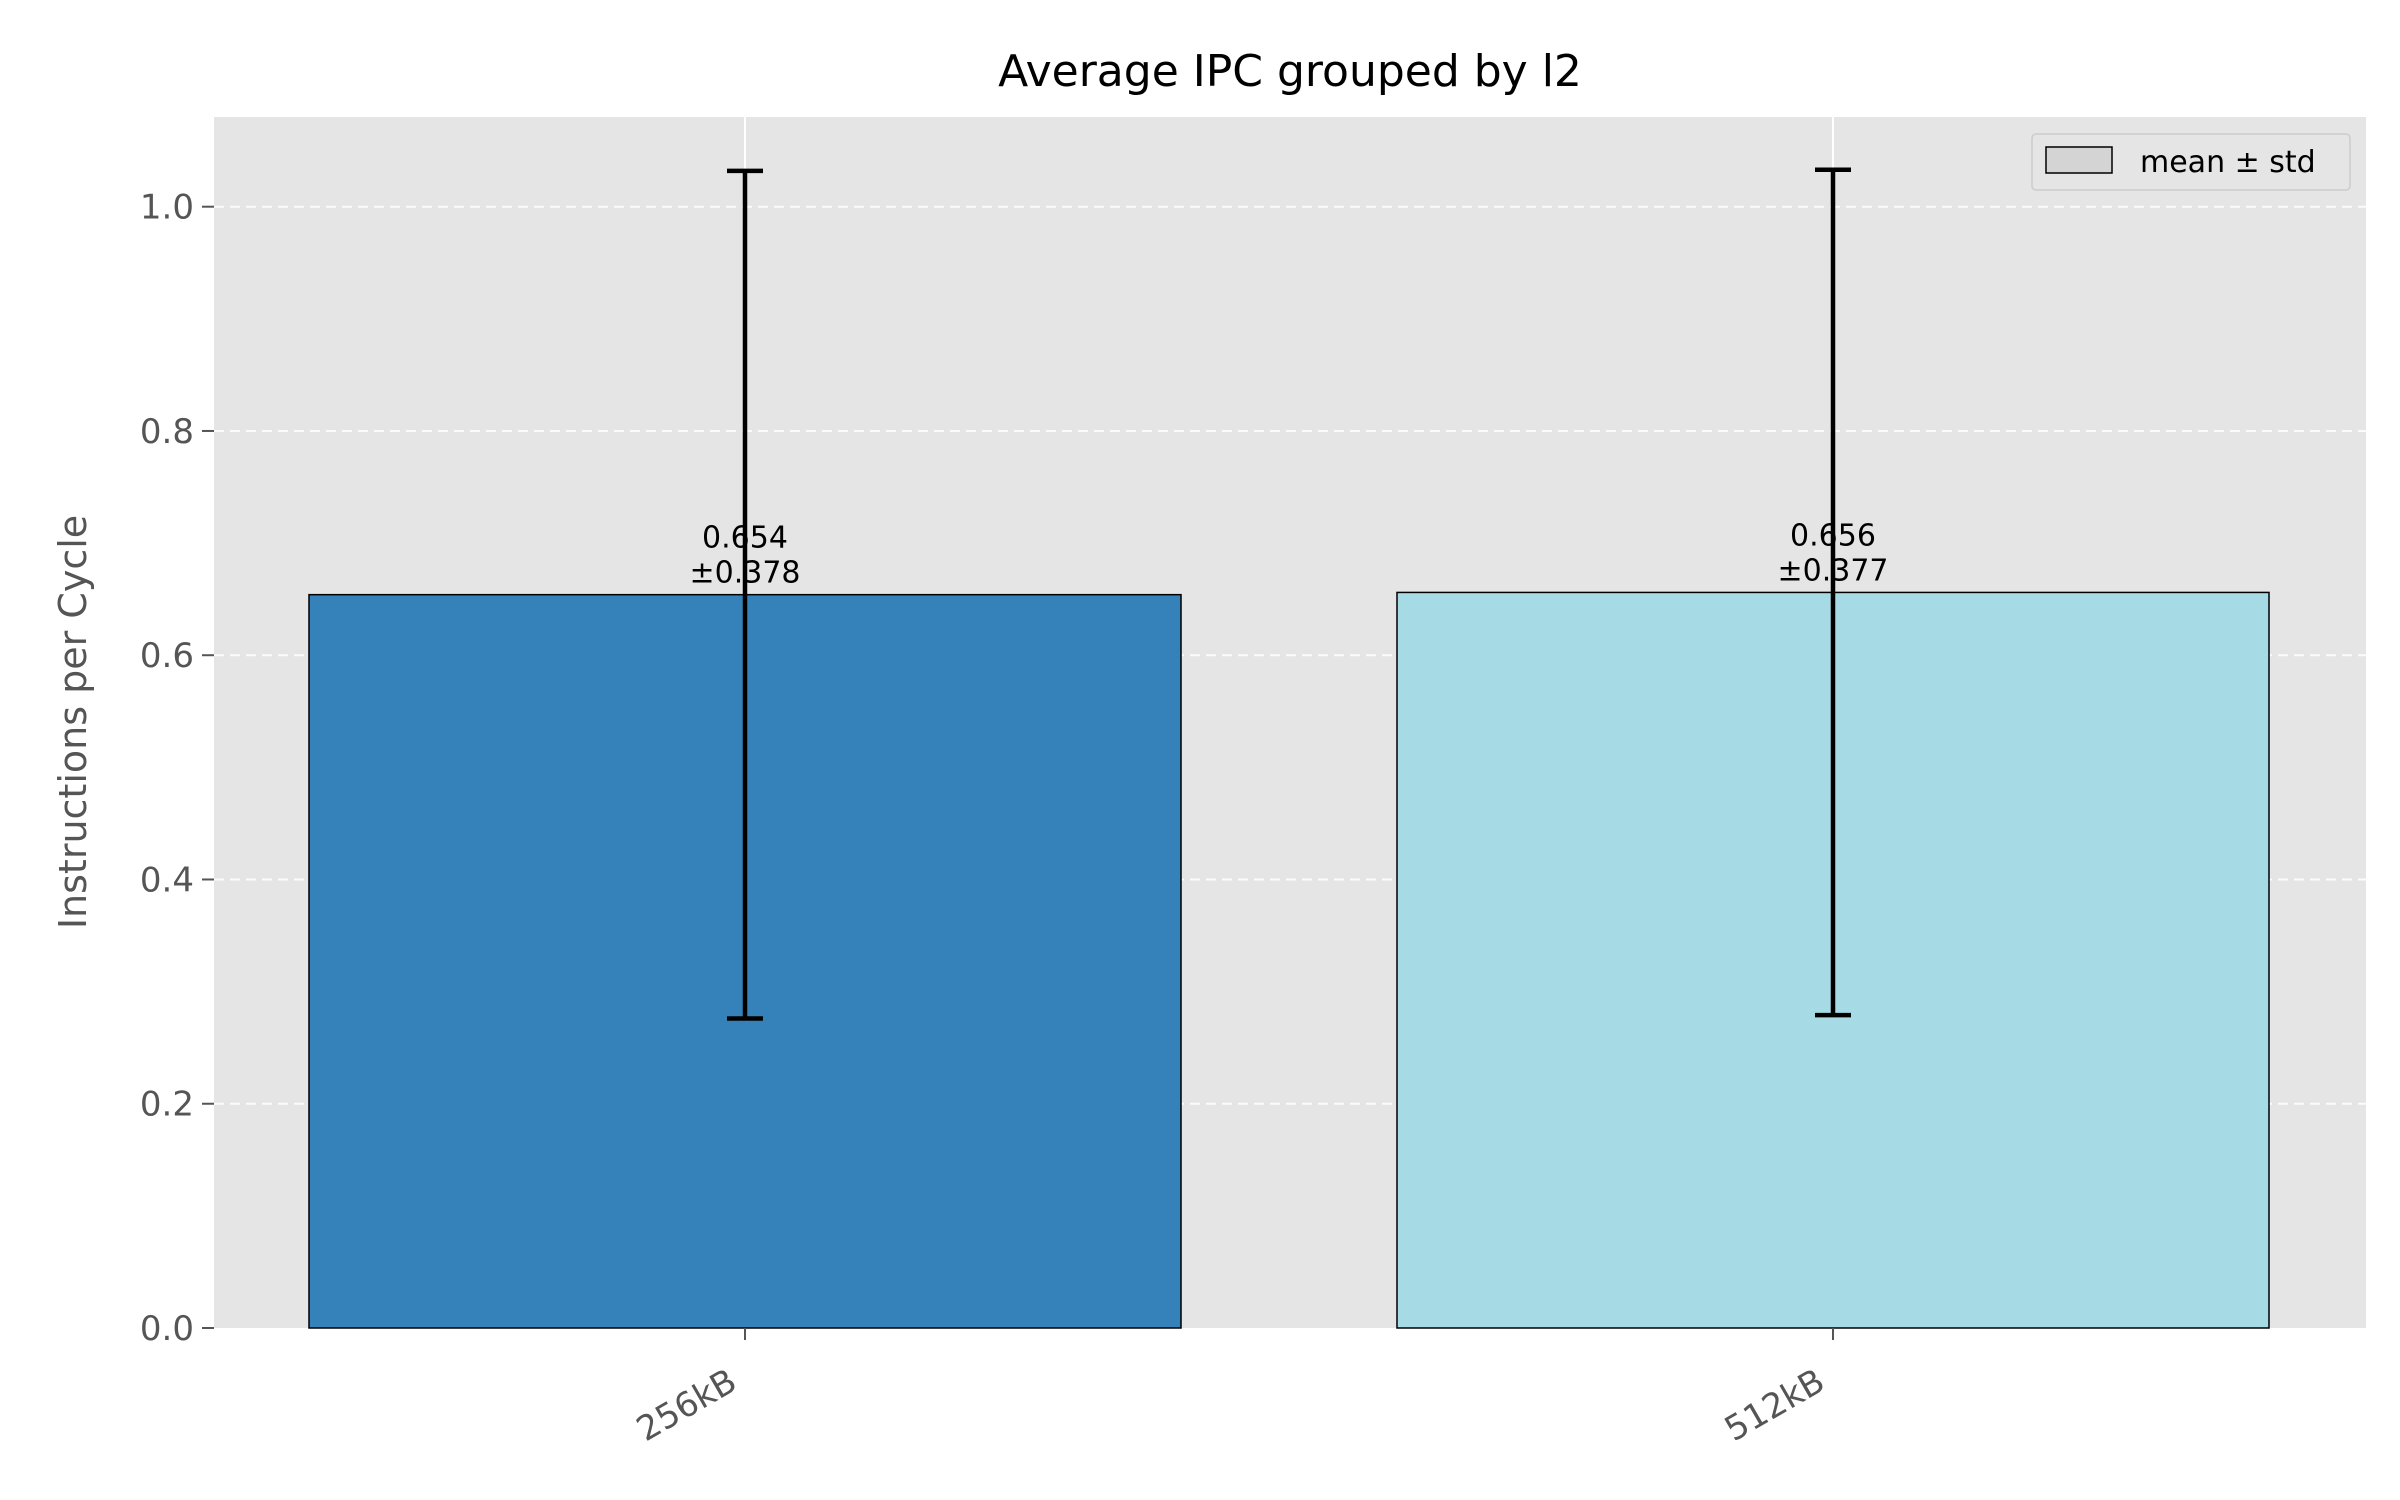  I want to click on y-tick-label: 0.8, so click(167, 432).